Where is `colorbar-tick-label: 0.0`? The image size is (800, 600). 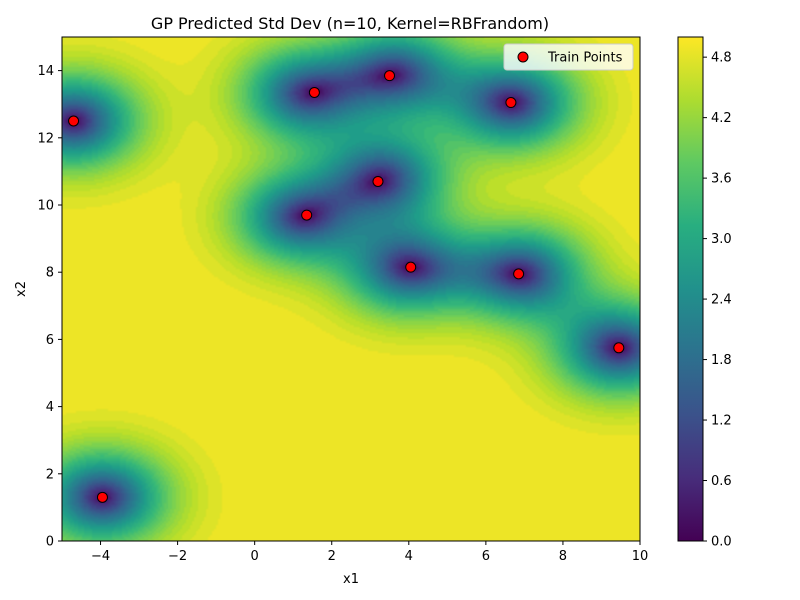 colorbar-tick-label: 0.0 is located at coordinates (721, 542).